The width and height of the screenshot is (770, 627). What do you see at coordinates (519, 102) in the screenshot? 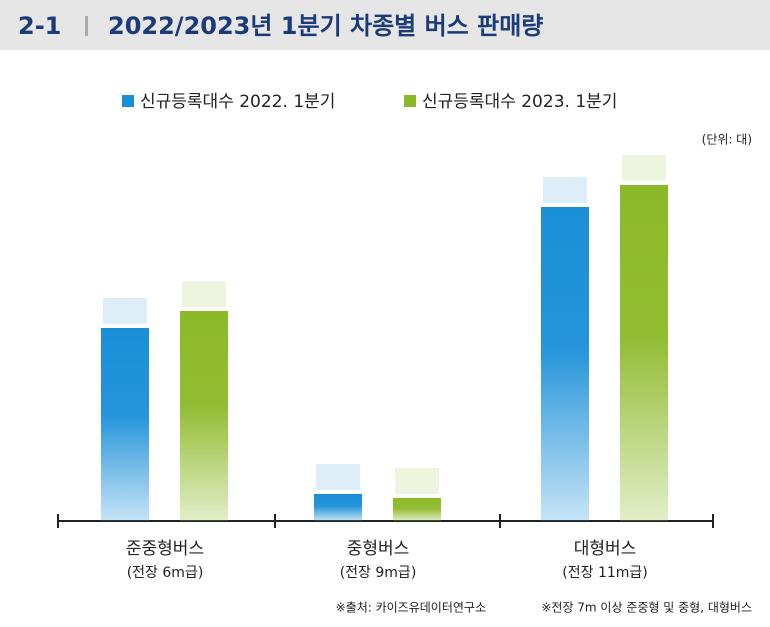
I see `legend-label: 신규등록대수 2023. 1분기` at bounding box center [519, 102].